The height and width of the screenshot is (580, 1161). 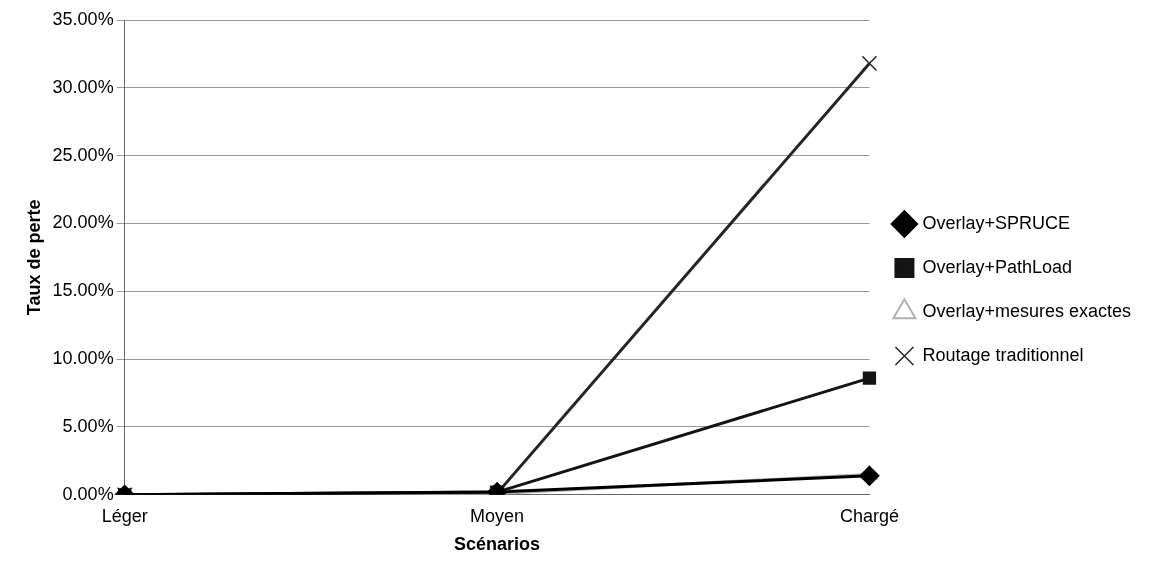 What do you see at coordinates (83, 290) in the screenshot?
I see `y-tick-label: 15.00%` at bounding box center [83, 290].